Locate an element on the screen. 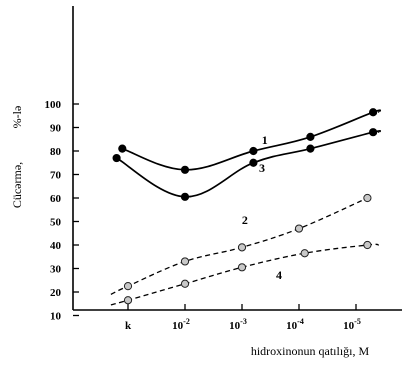 The image size is (406, 366). y-tick-label: 40 is located at coordinates (56, 246).